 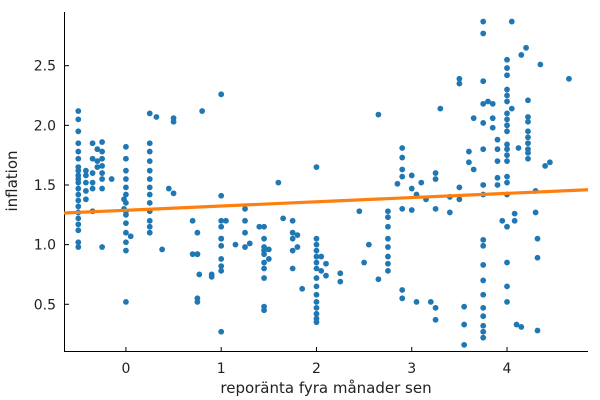 I want to click on y-axis-title: inflation, so click(x=12, y=180).